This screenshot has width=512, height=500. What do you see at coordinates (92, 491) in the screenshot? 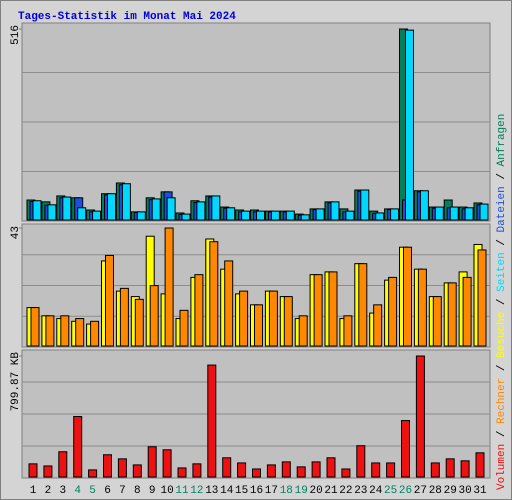
I see `x-tick-label: 5` at bounding box center [92, 491].